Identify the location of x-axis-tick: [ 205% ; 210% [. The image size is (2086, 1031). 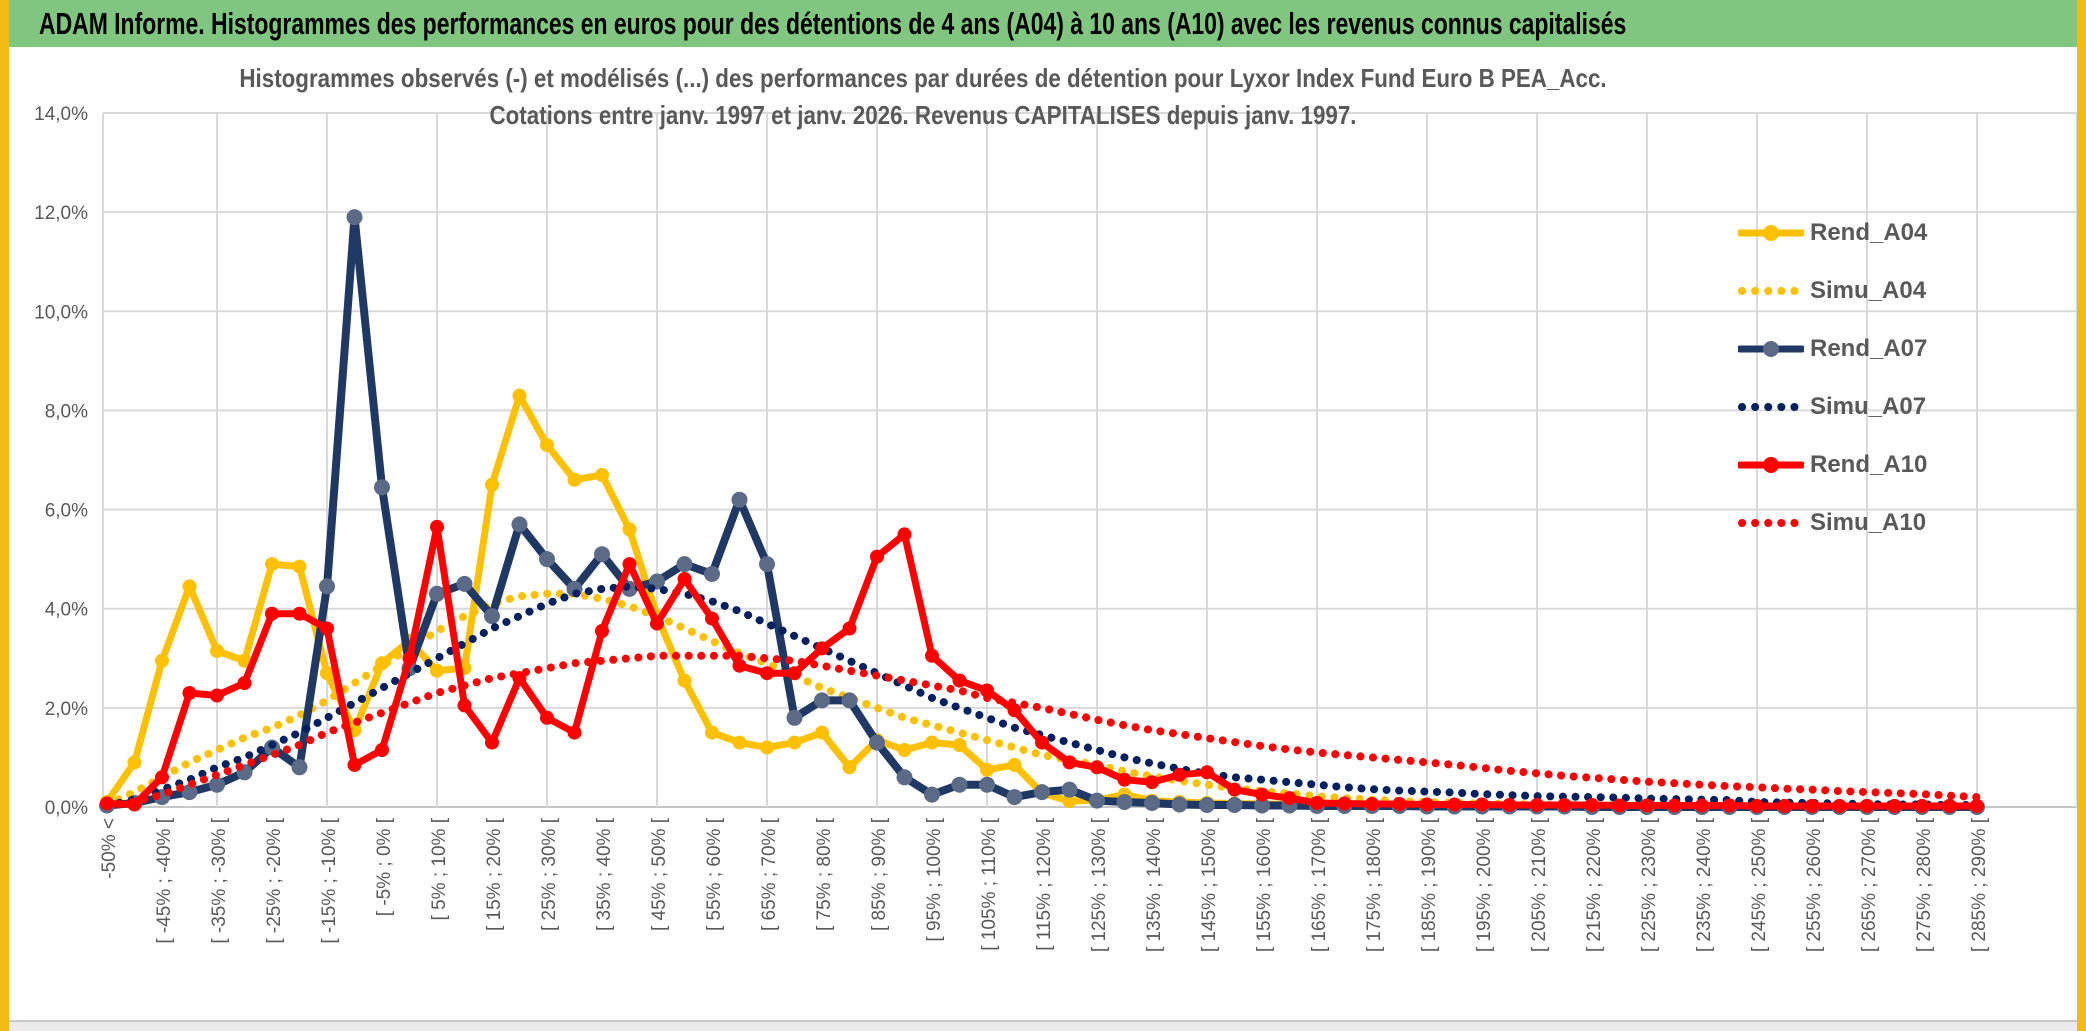
(1539, 884).